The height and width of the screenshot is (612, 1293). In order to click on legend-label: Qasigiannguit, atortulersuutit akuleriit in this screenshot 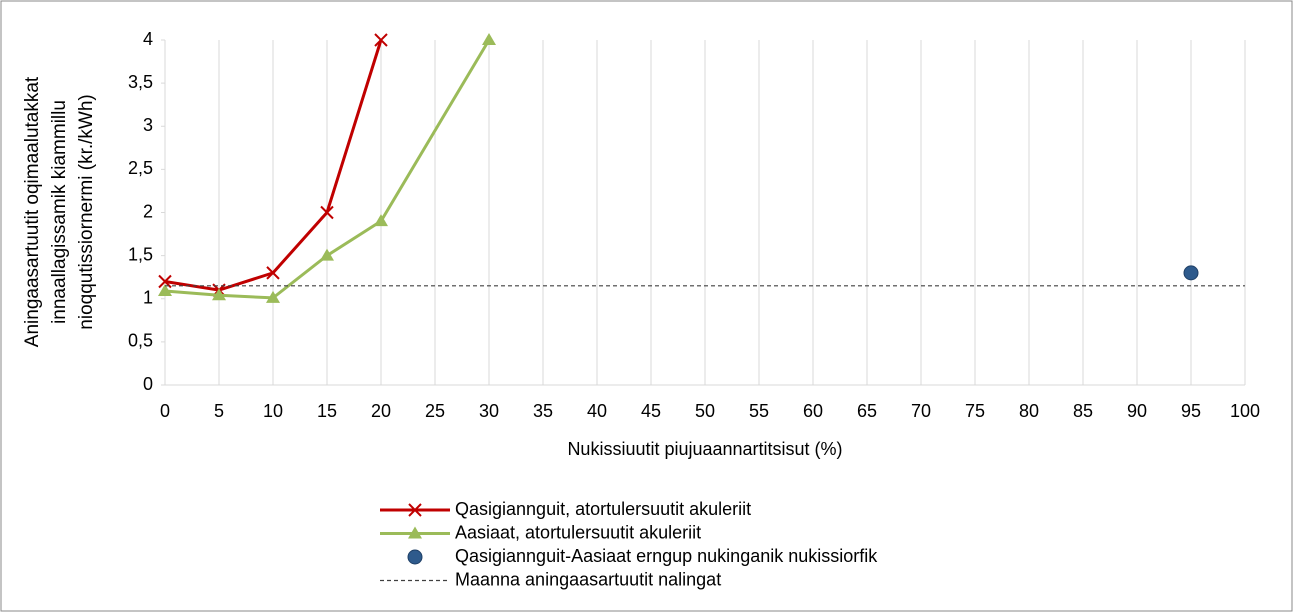, I will do `click(603, 509)`.